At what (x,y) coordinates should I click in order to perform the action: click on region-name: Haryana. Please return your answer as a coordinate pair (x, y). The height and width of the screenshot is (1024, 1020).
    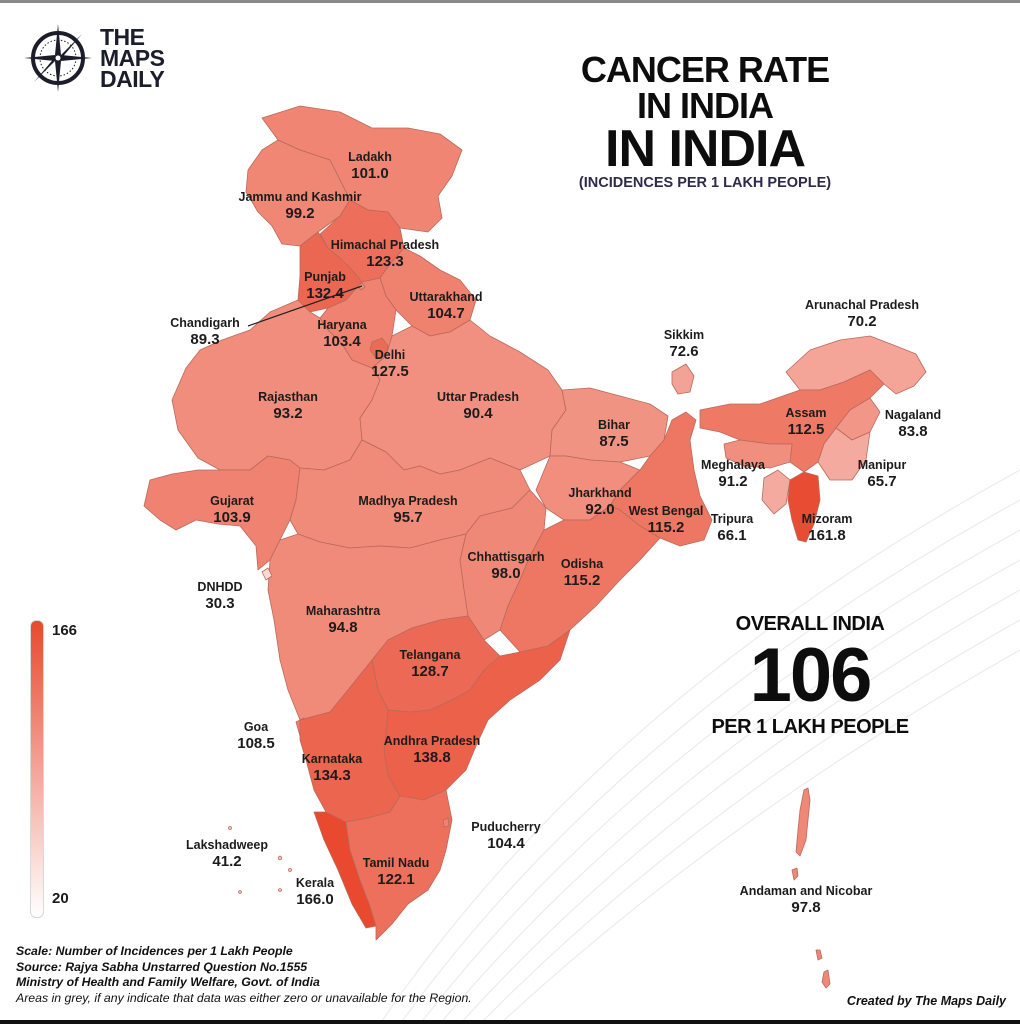
    Looking at the image, I should click on (342, 325).